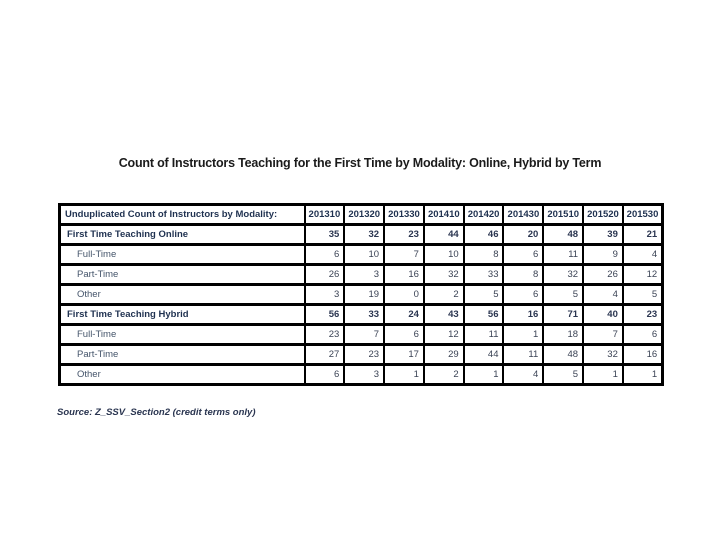 This screenshot has width=720, height=540. What do you see at coordinates (443, 354) in the screenshot?
I see `value-cell: 29` at bounding box center [443, 354].